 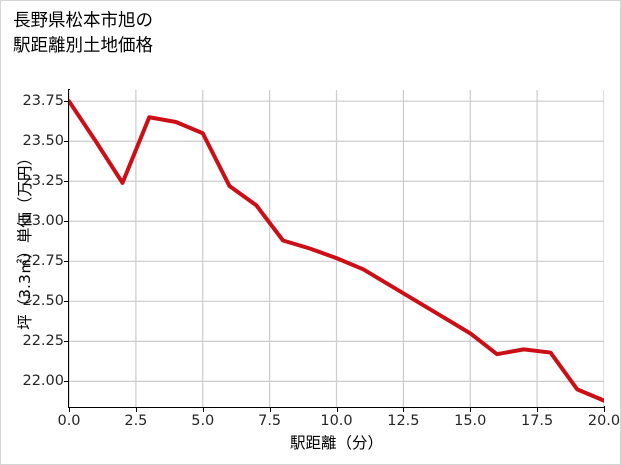 I want to click on x-tick-label: 7.5, so click(x=270, y=421).